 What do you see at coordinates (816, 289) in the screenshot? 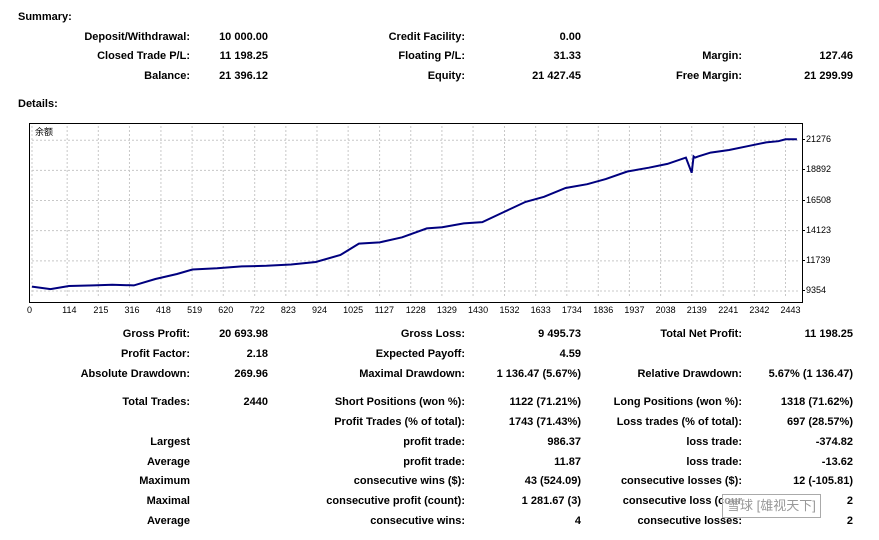
I see `y-tick-label: 9354` at bounding box center [816, 289].